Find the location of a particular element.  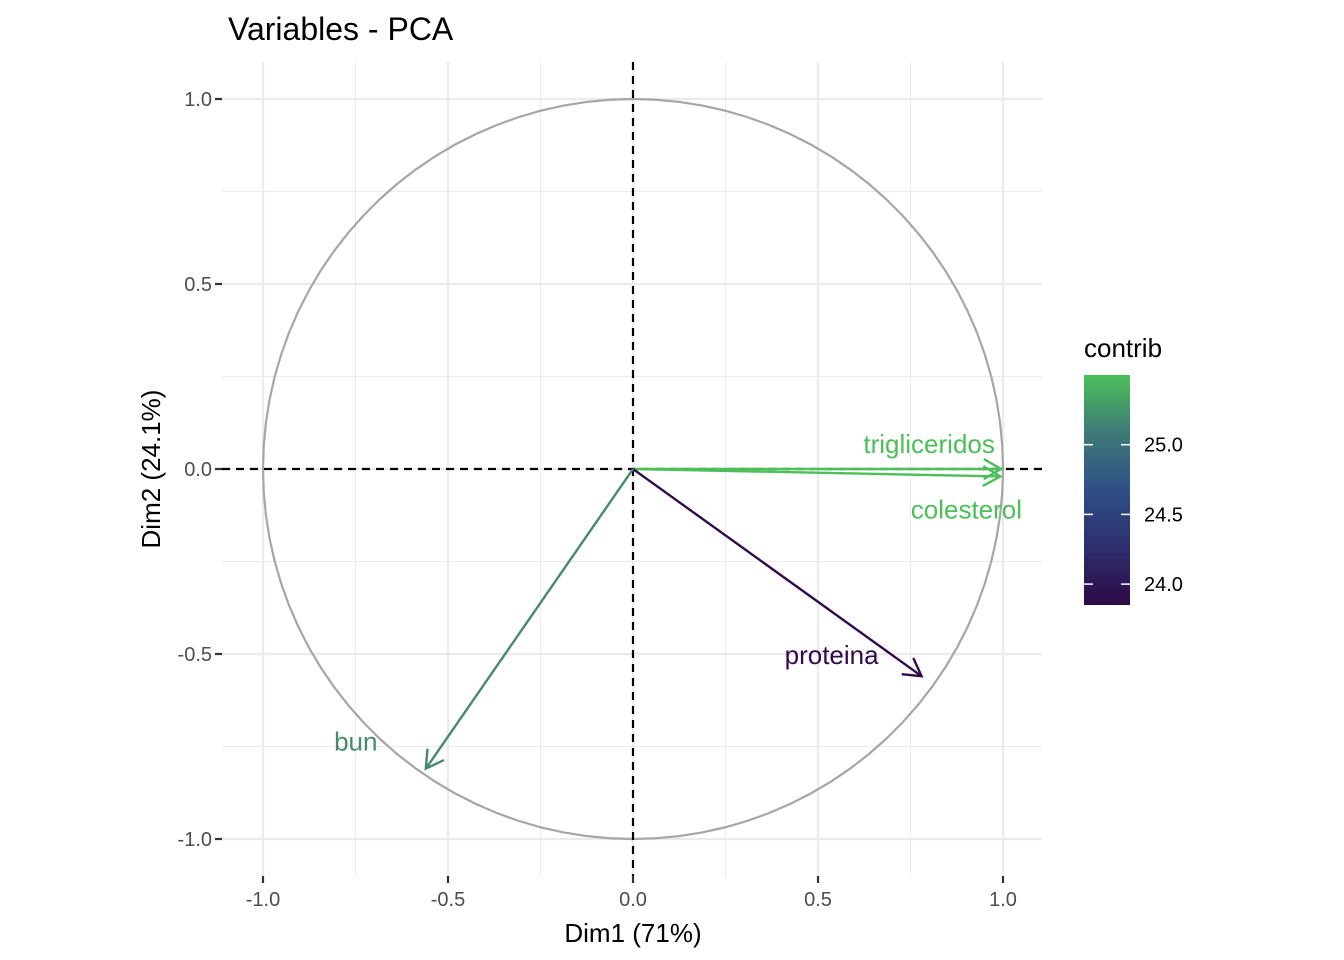

label-proteina: proteina is located at coordinates (832, 655).